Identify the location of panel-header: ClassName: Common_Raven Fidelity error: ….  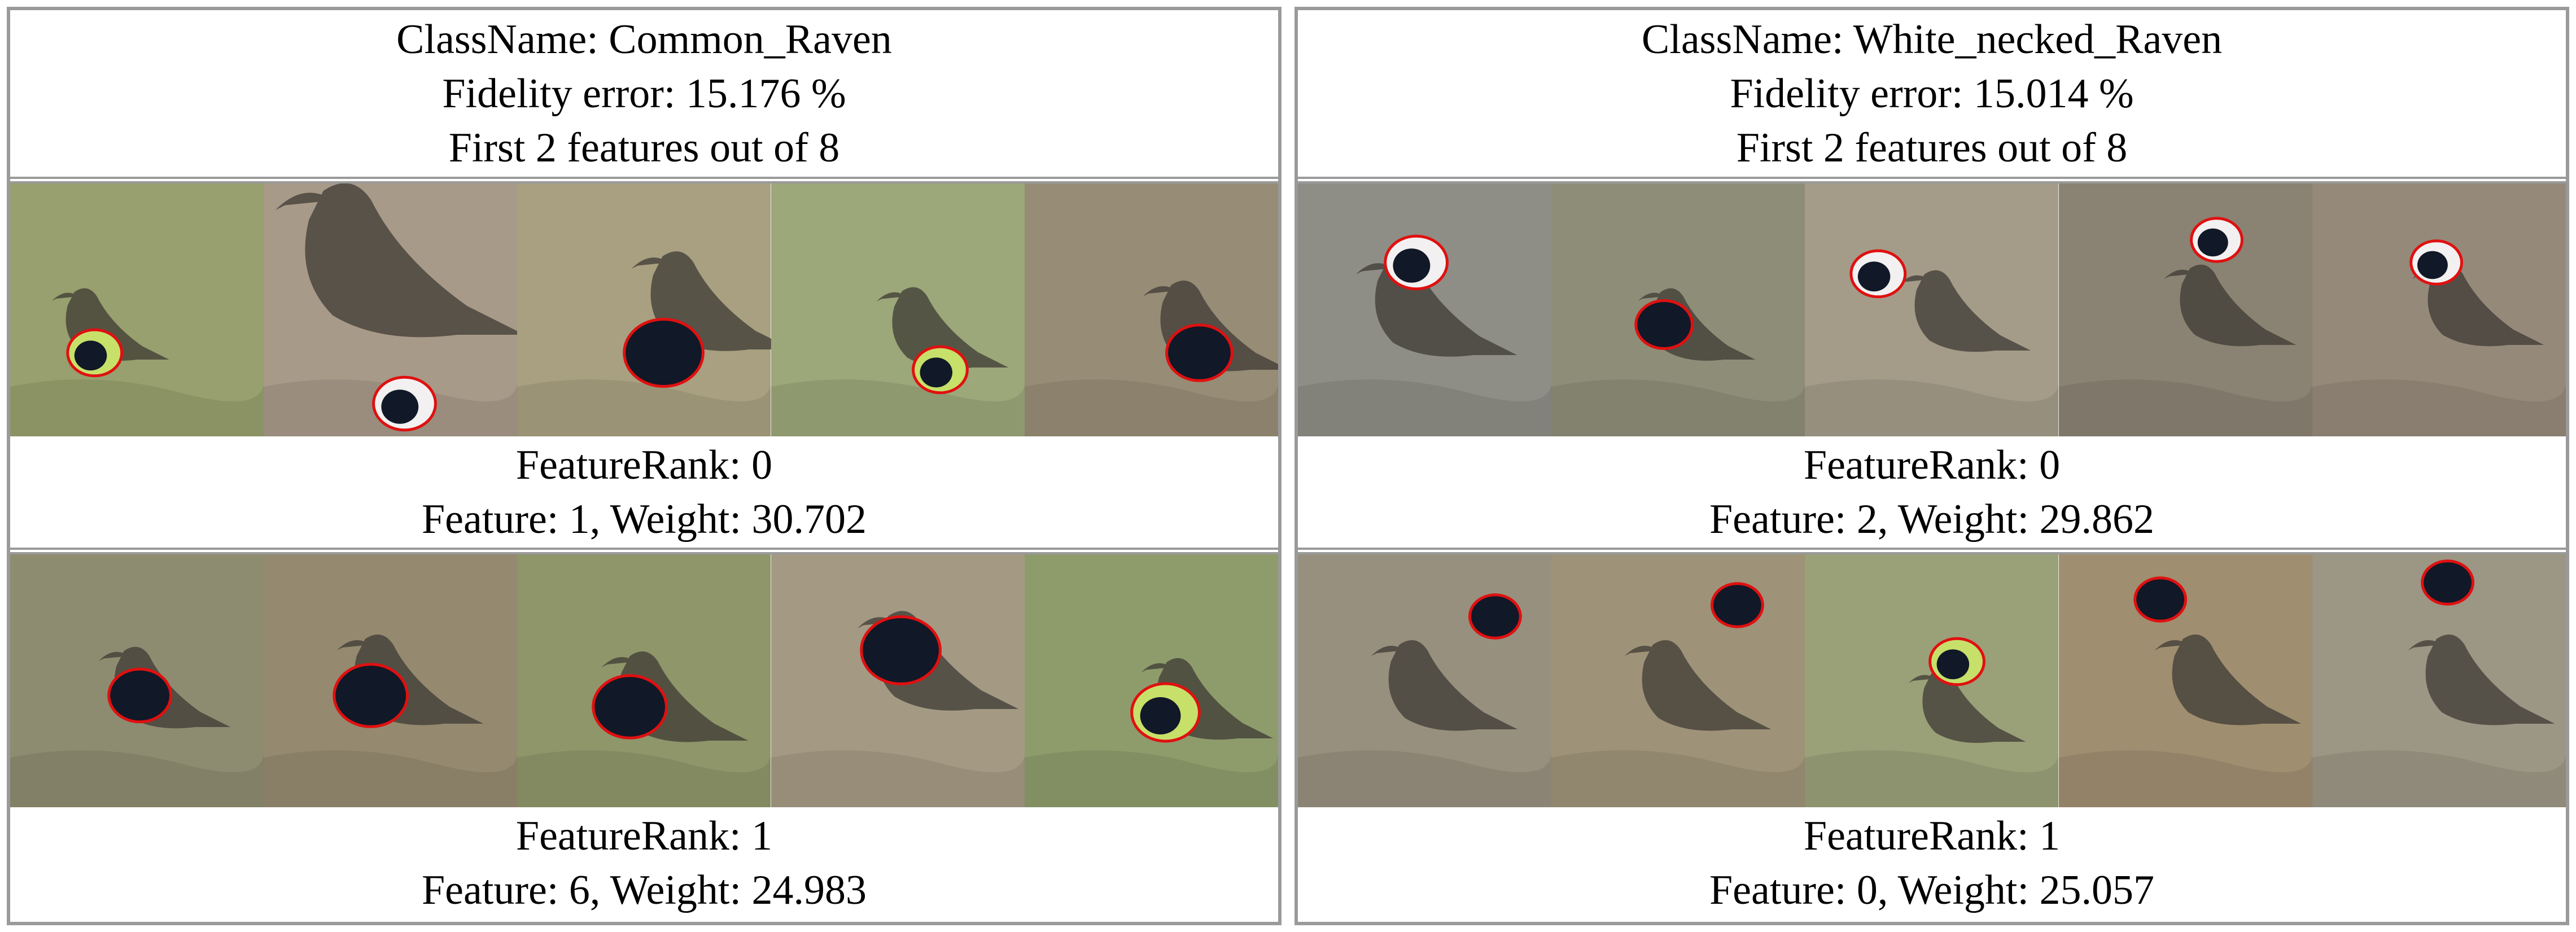
(644, 93).